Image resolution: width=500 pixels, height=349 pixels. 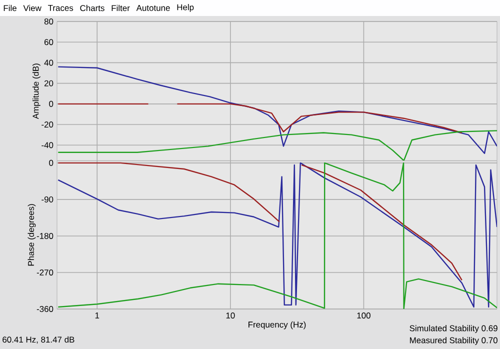 I want to click on y-tick-label: 20, so click(x=49, y=83).